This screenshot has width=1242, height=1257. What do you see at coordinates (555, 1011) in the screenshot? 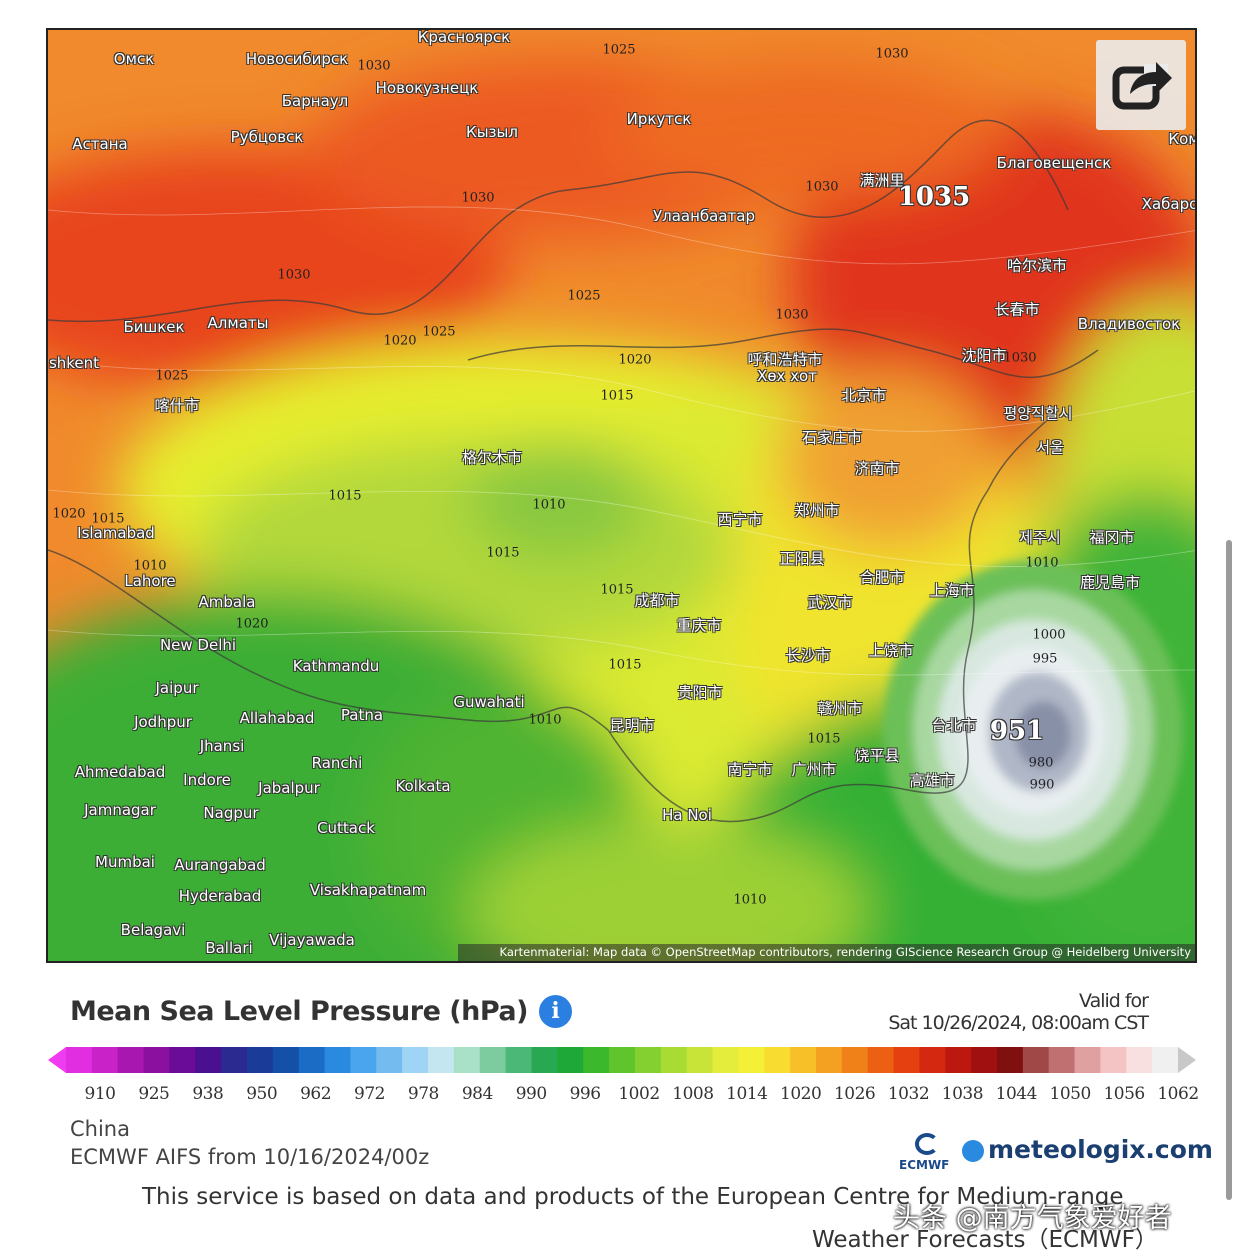
I see `info-button: i` at bounding box center [555, 1011].